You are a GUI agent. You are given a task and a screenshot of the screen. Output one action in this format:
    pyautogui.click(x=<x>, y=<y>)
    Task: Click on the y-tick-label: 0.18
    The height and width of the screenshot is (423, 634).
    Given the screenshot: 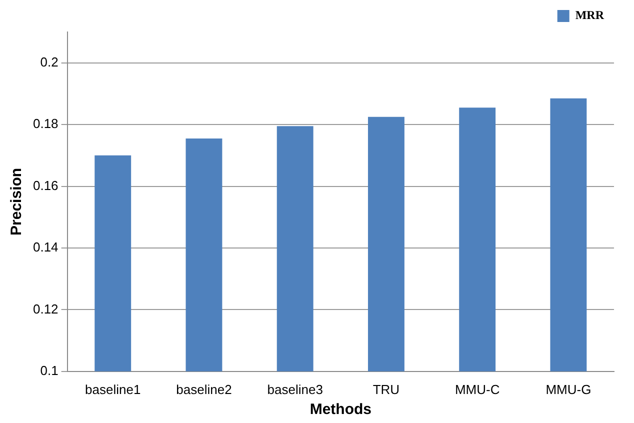 What is the action you would take?
    pyautogui.click(x=45, y=124)
    